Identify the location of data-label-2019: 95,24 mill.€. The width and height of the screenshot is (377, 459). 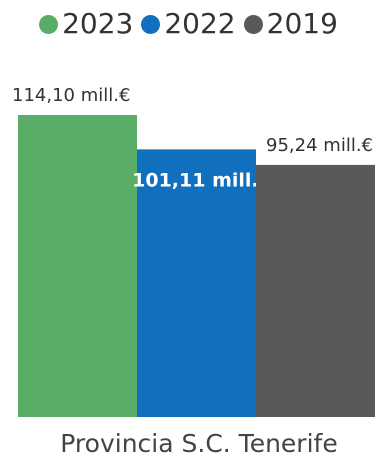
(319, 145).